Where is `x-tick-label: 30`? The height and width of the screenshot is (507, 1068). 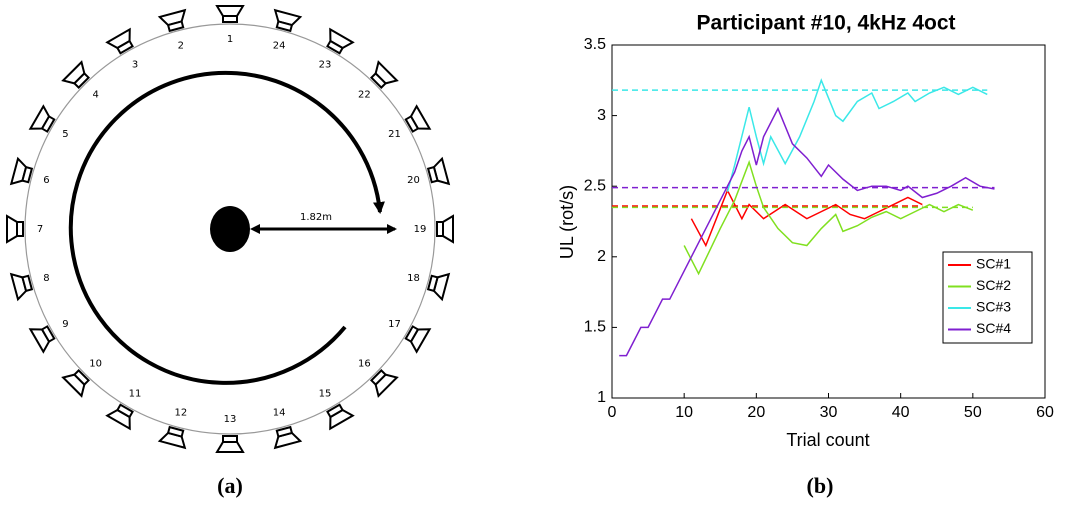 x-tick-label: 30 is located at coordinates (829, 412).